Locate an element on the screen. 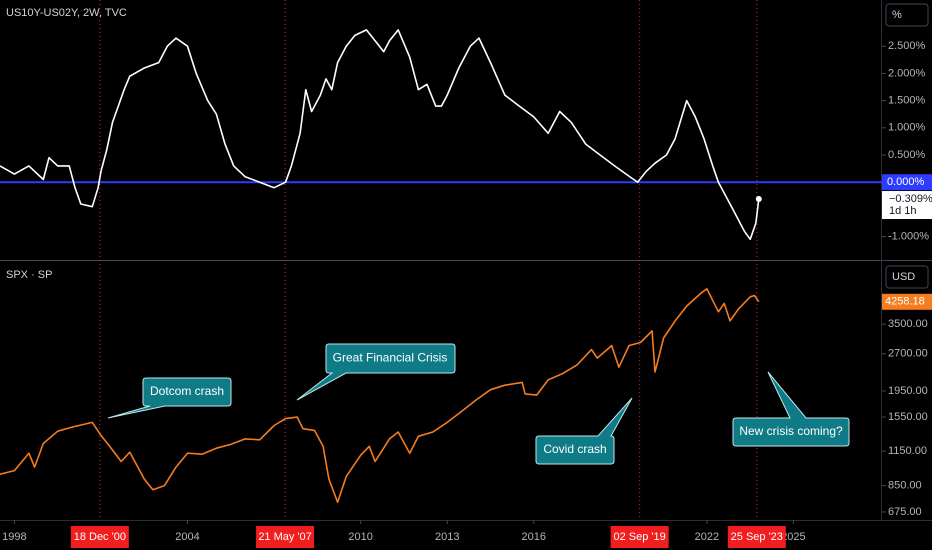 The height and width of the screenshot is (550, 932). x-tick-label: 2004 is located at coordinates (187, 537).